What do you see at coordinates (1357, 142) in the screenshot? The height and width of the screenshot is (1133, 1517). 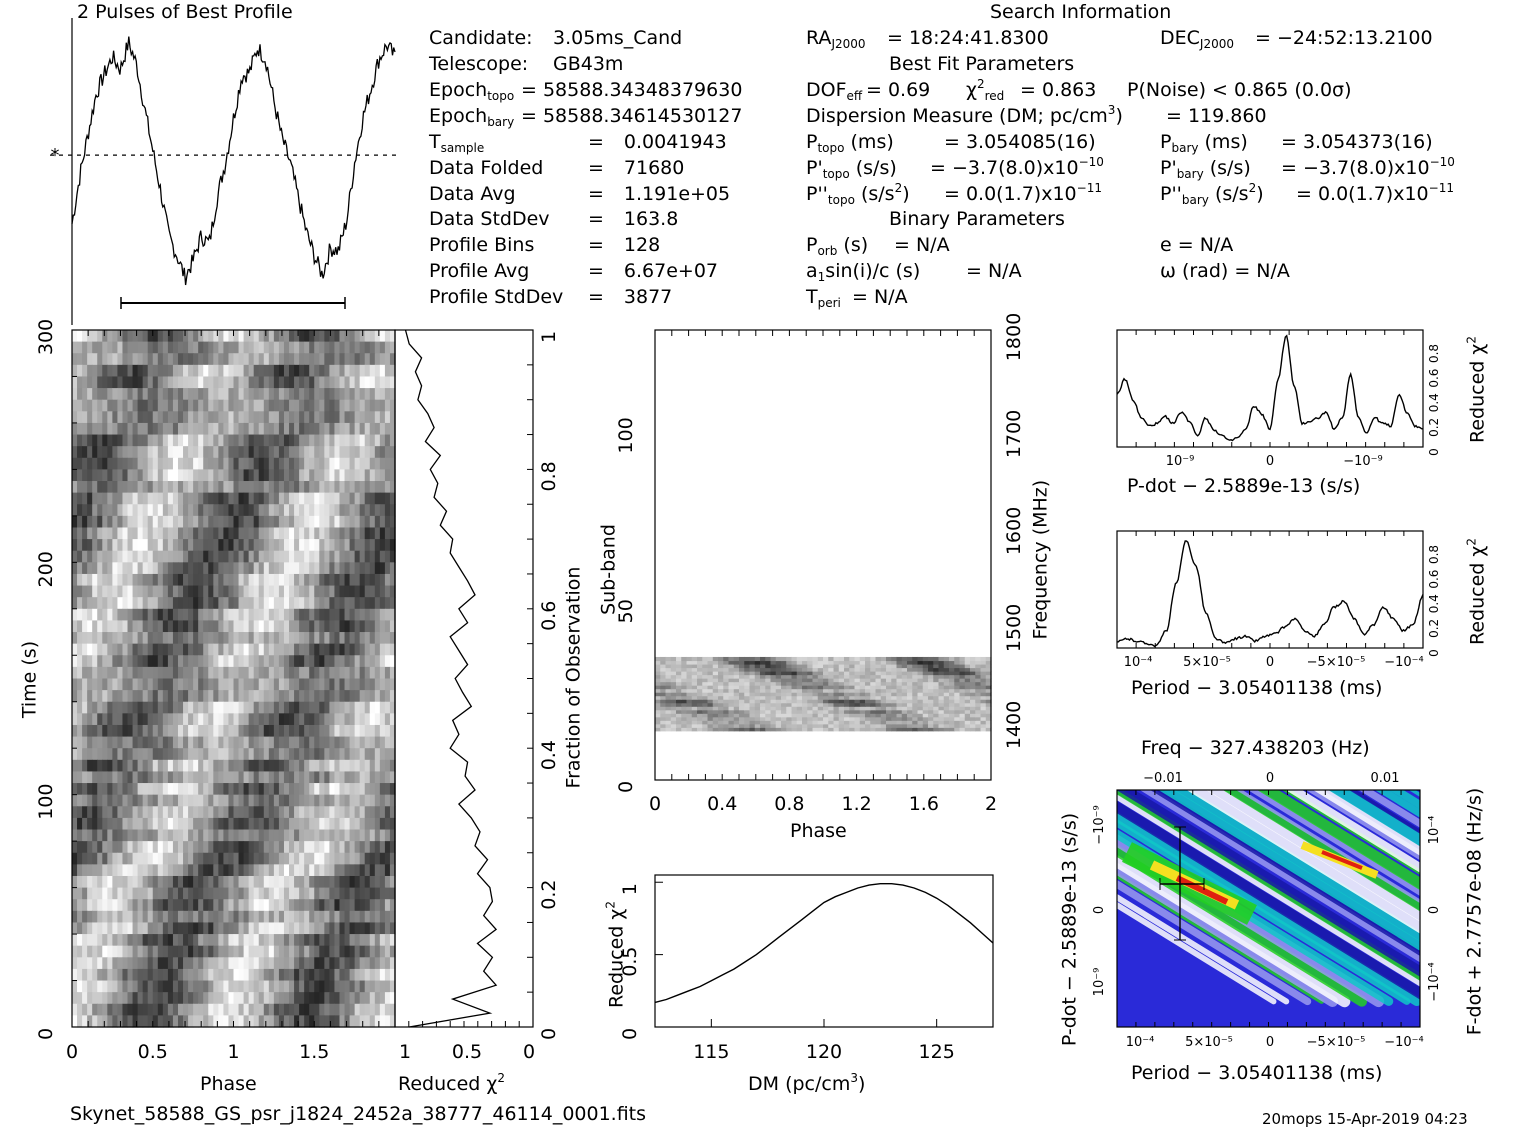 I see `pbary-value: = 3.054373(16)` at bounding box center [1357, 142].